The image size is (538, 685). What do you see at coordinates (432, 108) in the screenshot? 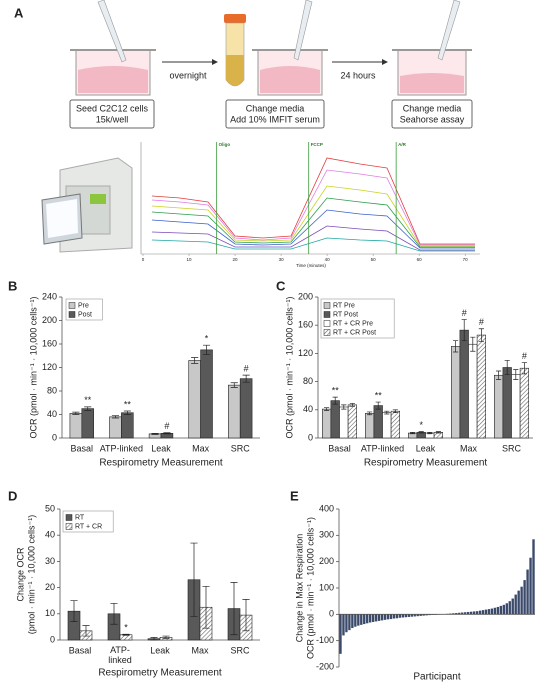
I see `step-text: Change media` at bounding box center [432, 108].